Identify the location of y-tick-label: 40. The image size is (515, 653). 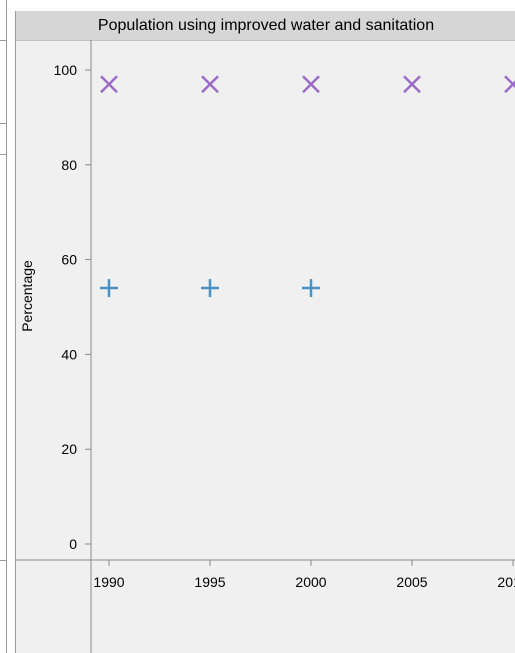
(69, 354).